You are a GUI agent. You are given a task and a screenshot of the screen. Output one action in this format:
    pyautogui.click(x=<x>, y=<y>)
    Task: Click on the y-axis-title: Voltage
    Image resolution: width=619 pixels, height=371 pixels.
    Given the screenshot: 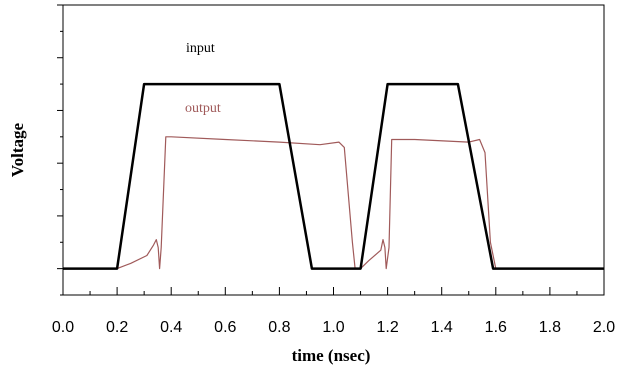 What is the action you would take?
    pyautogui.click(x=17, y=149)
    